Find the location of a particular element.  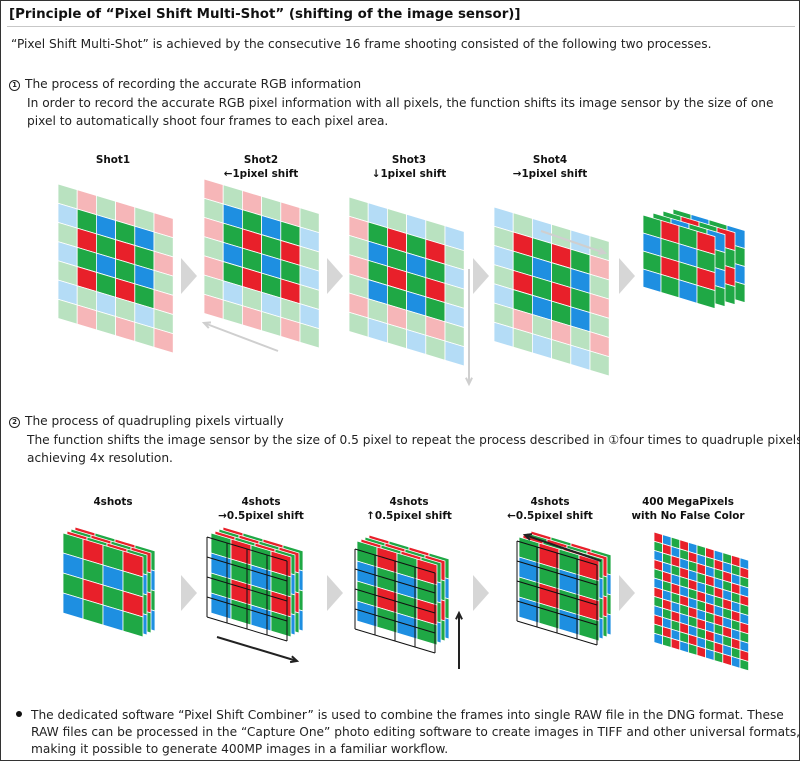

shot2-title: Shot2 is located at coordinates (261, 160).